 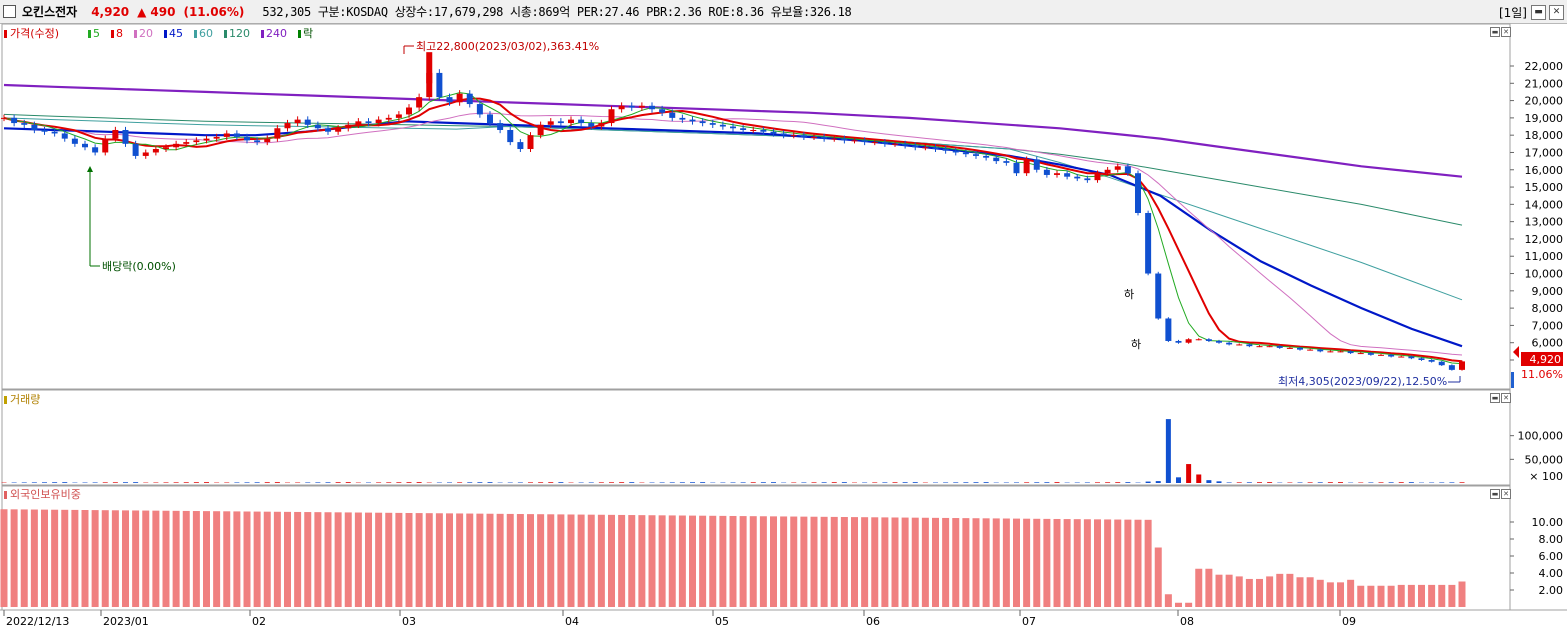 I want to click on foreign-axis: 10.00 8.00 6.00 4.00 2.00, so click(x=1536, y=556).